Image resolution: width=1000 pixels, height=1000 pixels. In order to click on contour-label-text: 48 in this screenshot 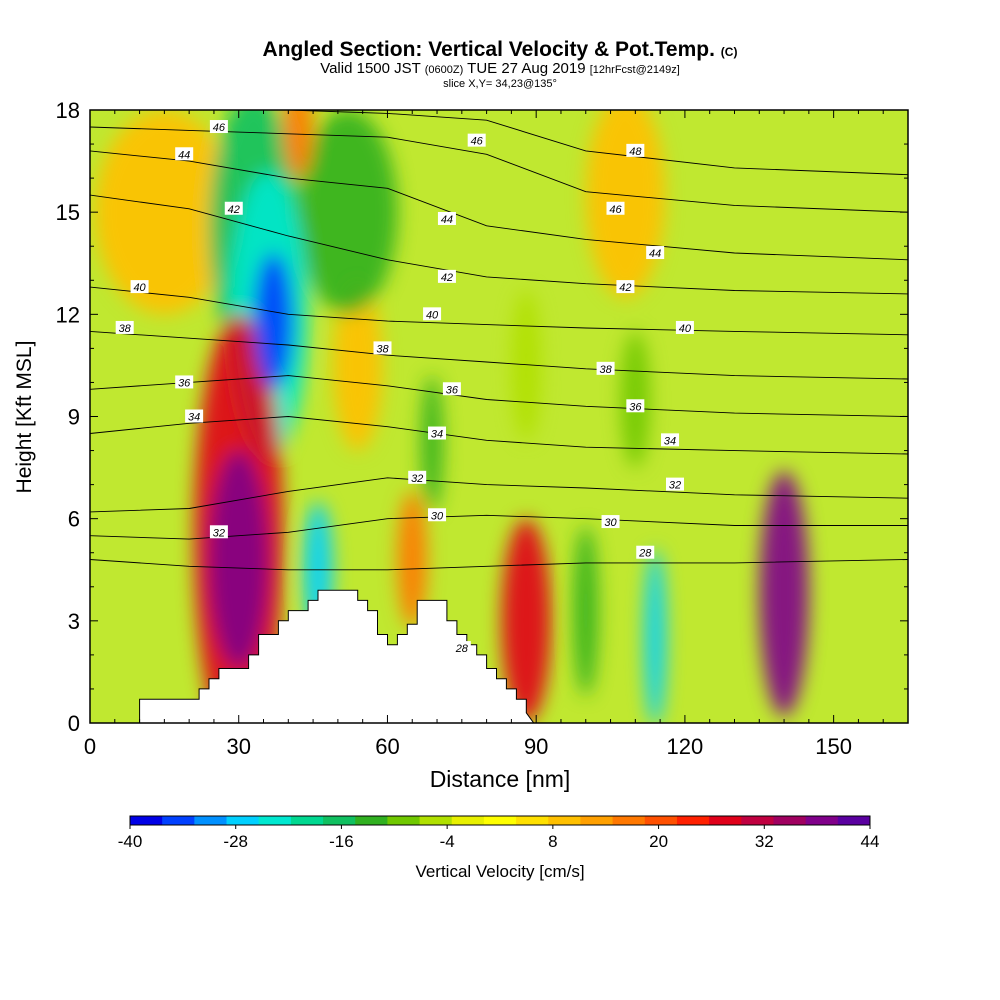, I will do `click(635, 152)`.